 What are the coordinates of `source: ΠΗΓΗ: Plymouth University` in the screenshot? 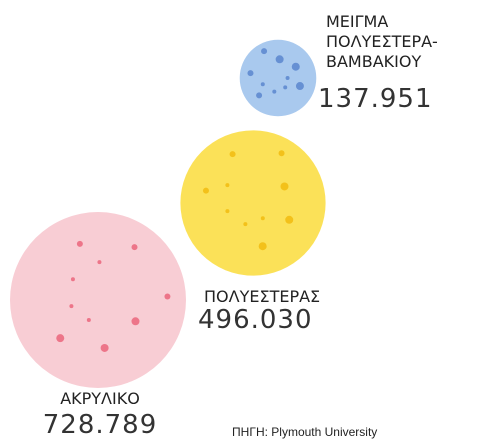 It's located at (305, 432).